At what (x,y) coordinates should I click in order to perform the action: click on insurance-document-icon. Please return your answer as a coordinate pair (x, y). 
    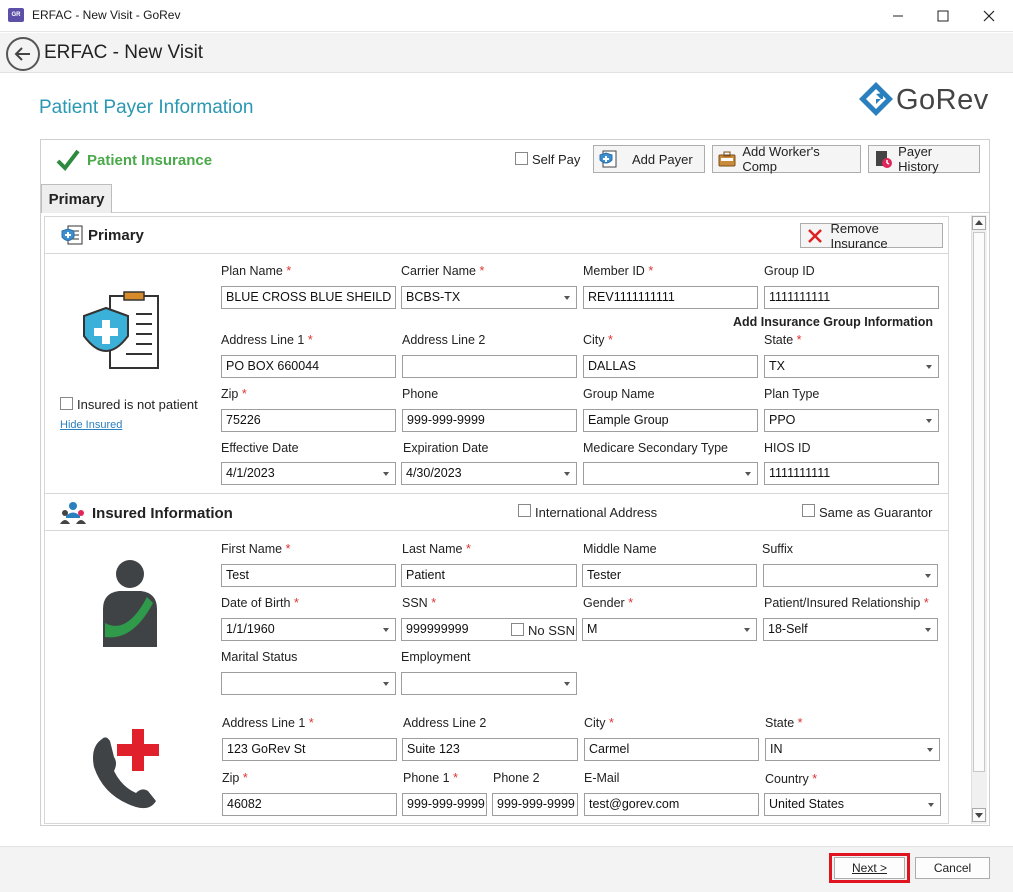
    Looking at the image, I should click on (121, 330).